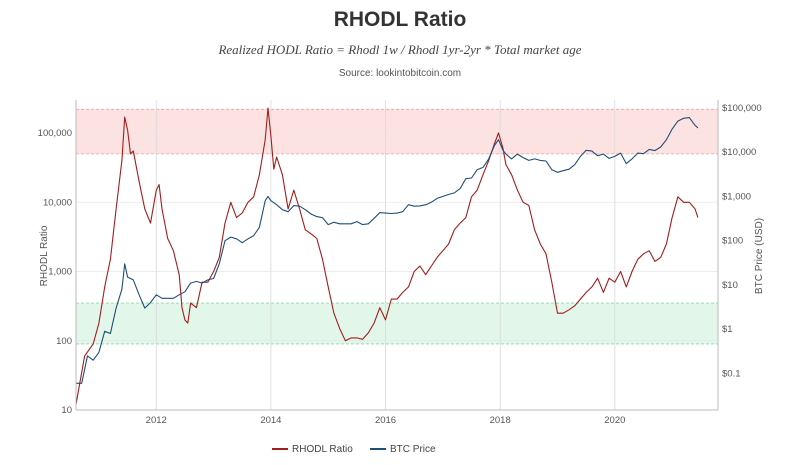 The image size is (800, 465). Describe the element at coordinates (400, 73) in the screenshot. I see `chart-source: Source: lookintobitcoin.com` at that location.